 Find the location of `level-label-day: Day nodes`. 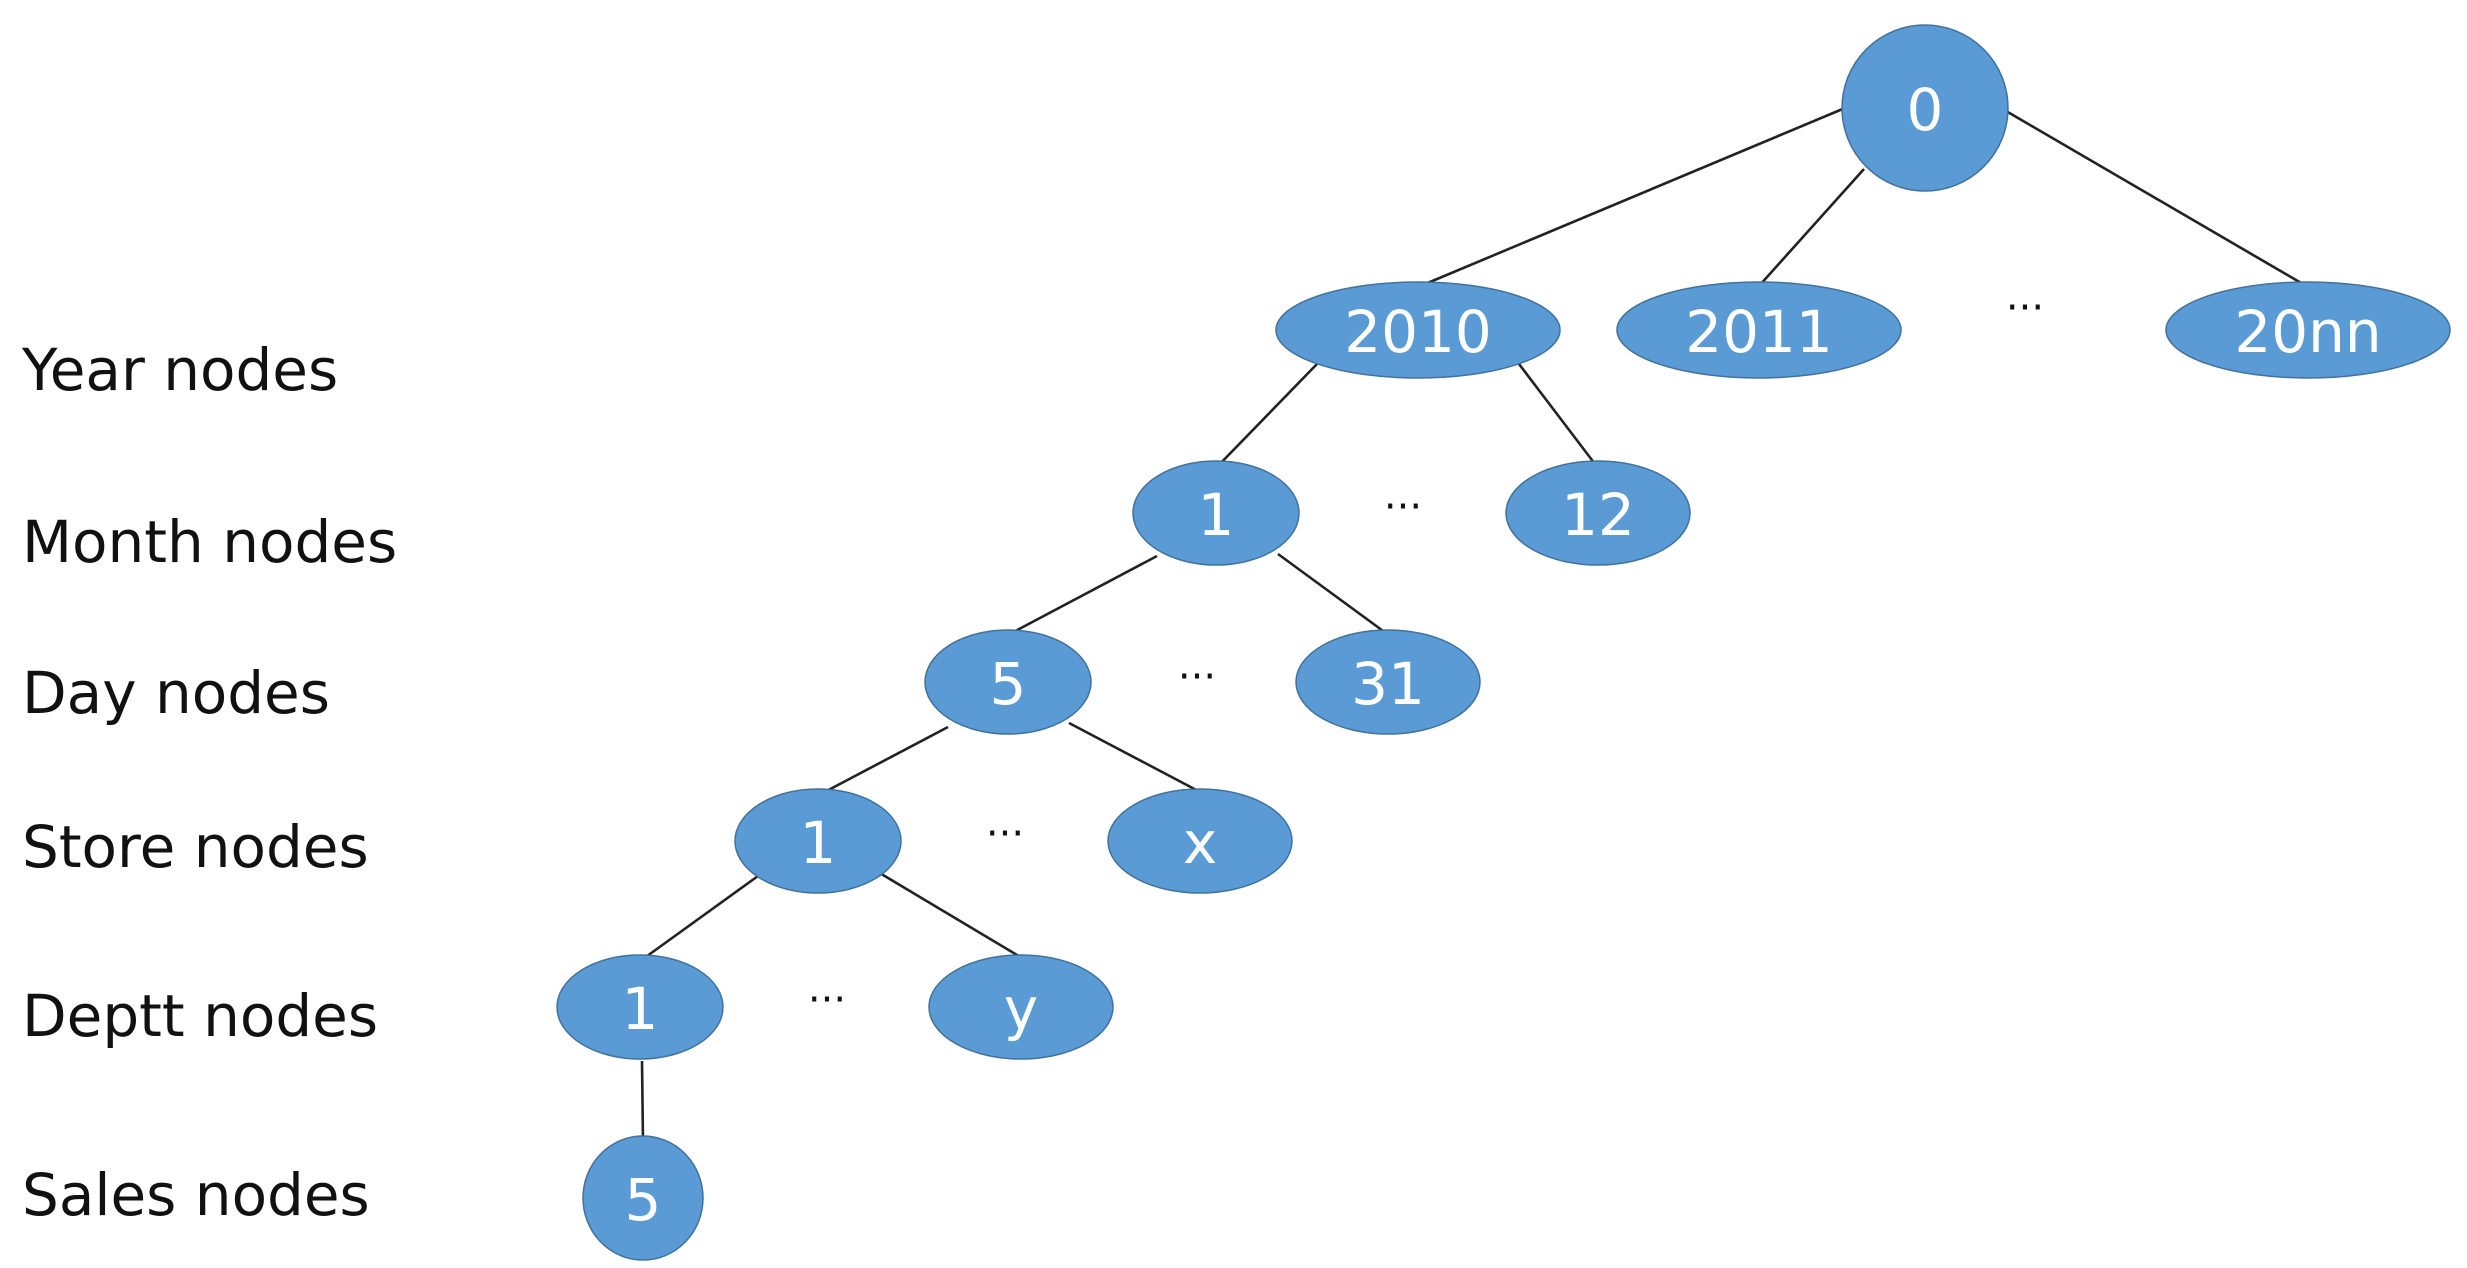

level-label-day: Day nodes is located at coordinates (176, 693).